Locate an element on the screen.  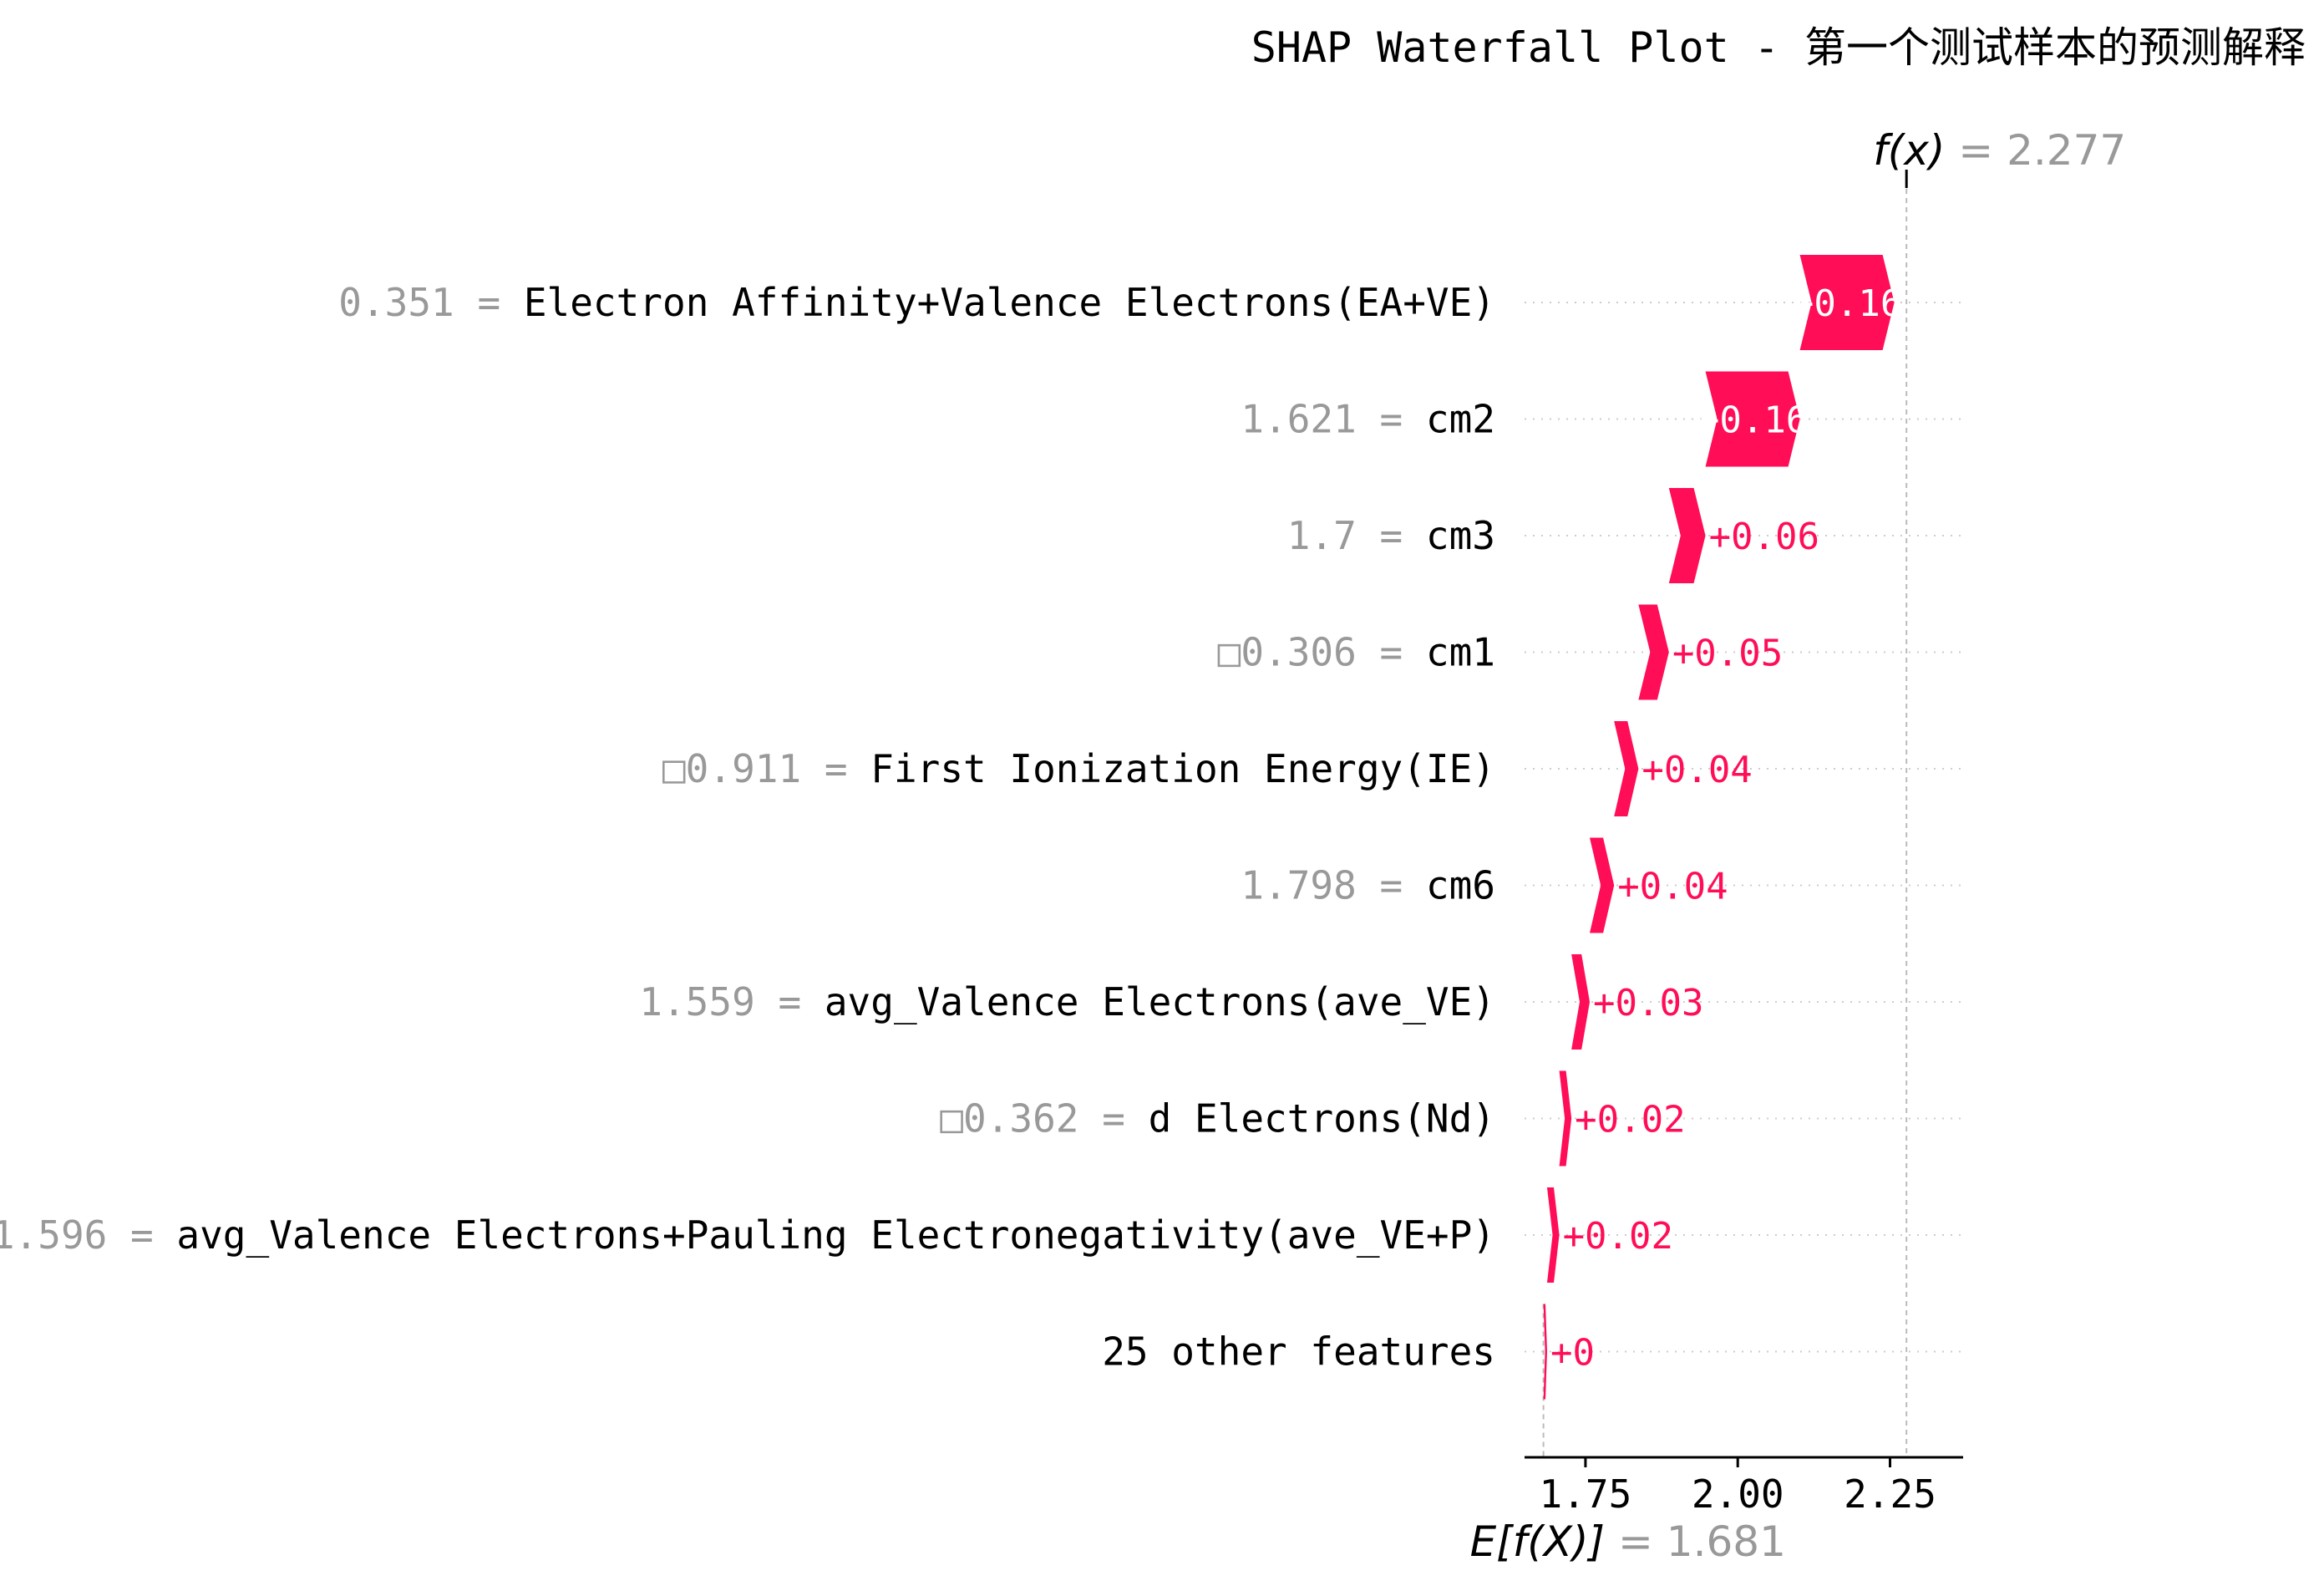
feature-name: cm1 is located at coordinates (1460, 652).